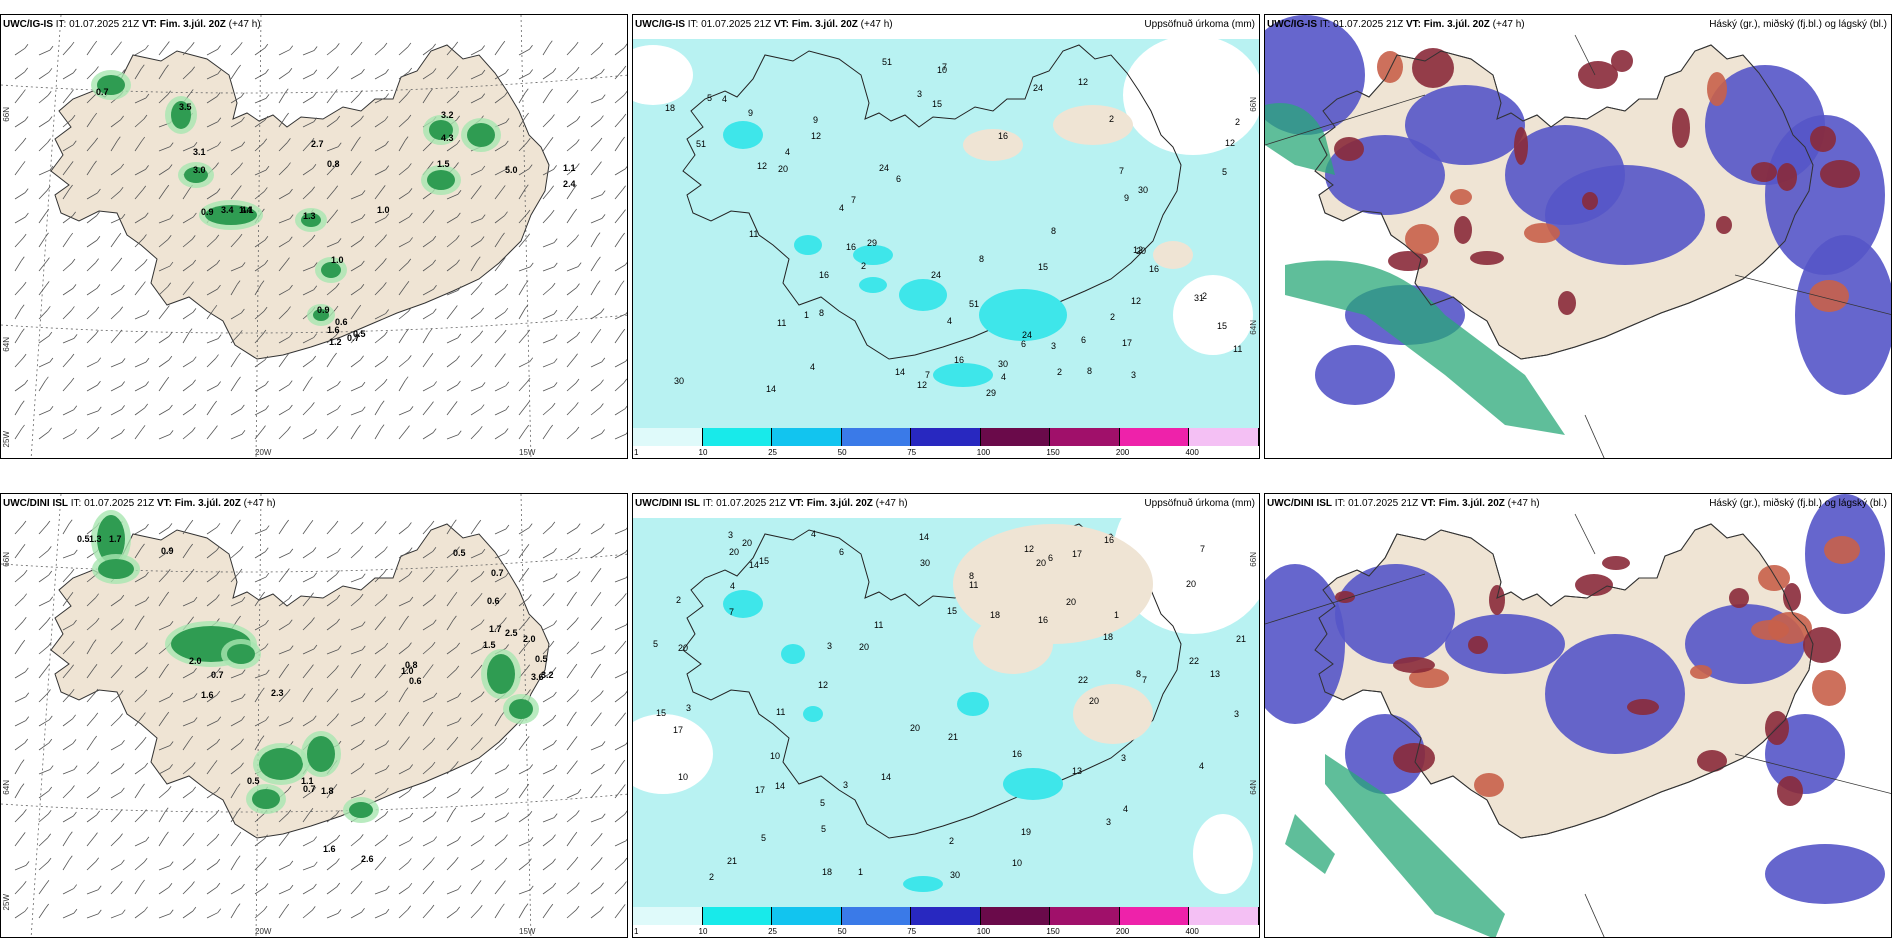  I want to click on iceland-land, so click(300, 681).